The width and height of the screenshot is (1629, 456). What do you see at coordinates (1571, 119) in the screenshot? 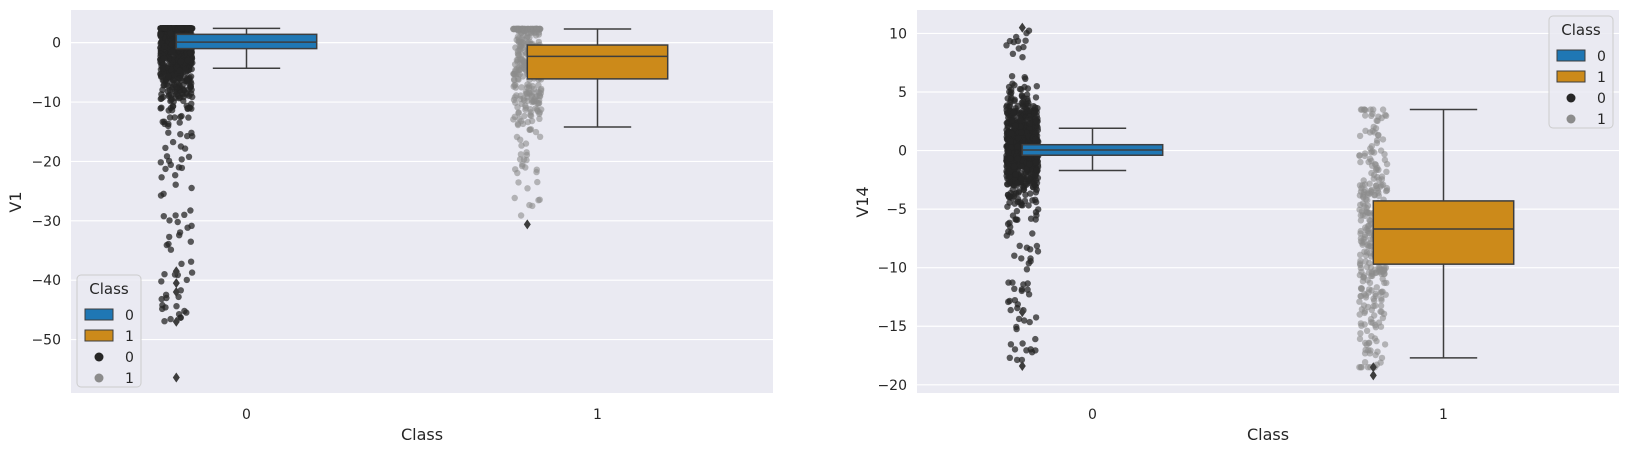
I see `right-legend-marker` at bounding box center [1571, 119].